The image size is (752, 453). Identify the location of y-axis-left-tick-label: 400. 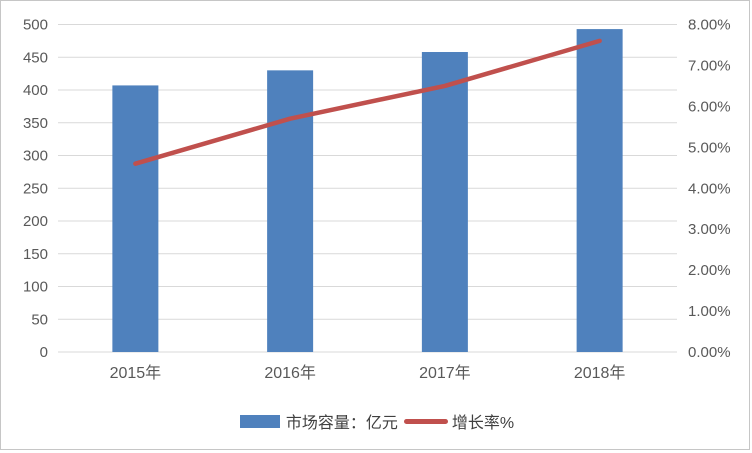
(35, 90).